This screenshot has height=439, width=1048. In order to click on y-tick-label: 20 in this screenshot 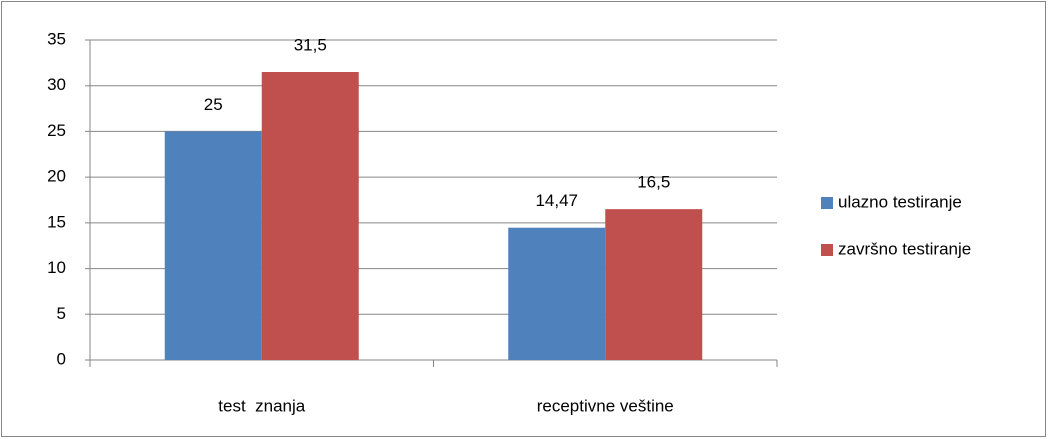, I will do `click(56, 176)`.